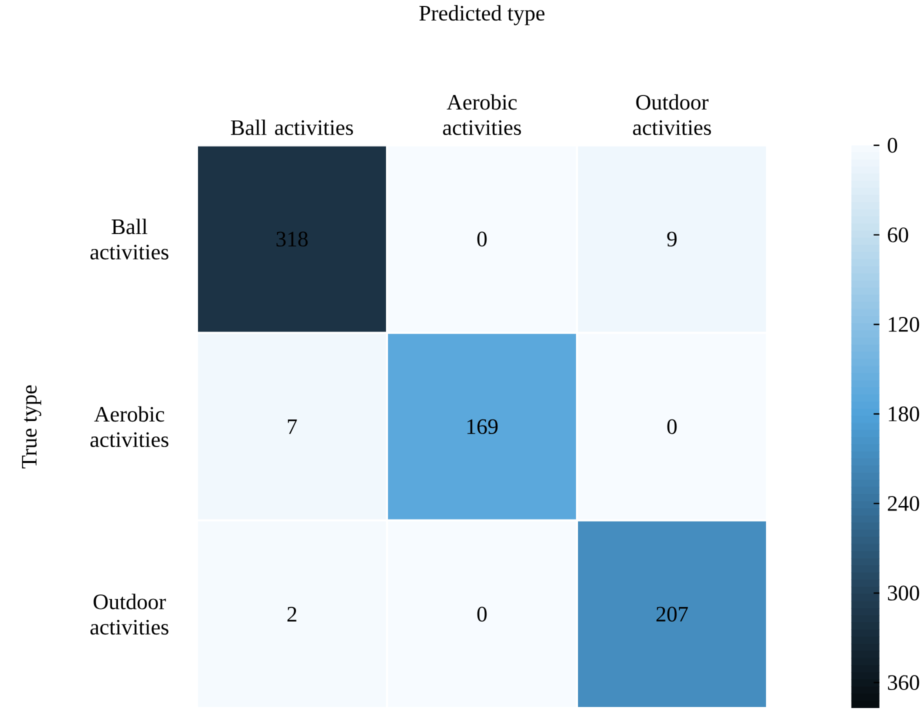  I want to click on color-bar-label: 240, so click(904, 503).